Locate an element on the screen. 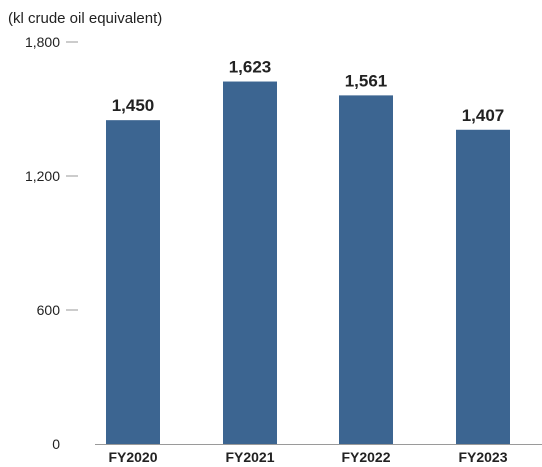  y-tick-label: 600 is located at coordinates (49, 310).